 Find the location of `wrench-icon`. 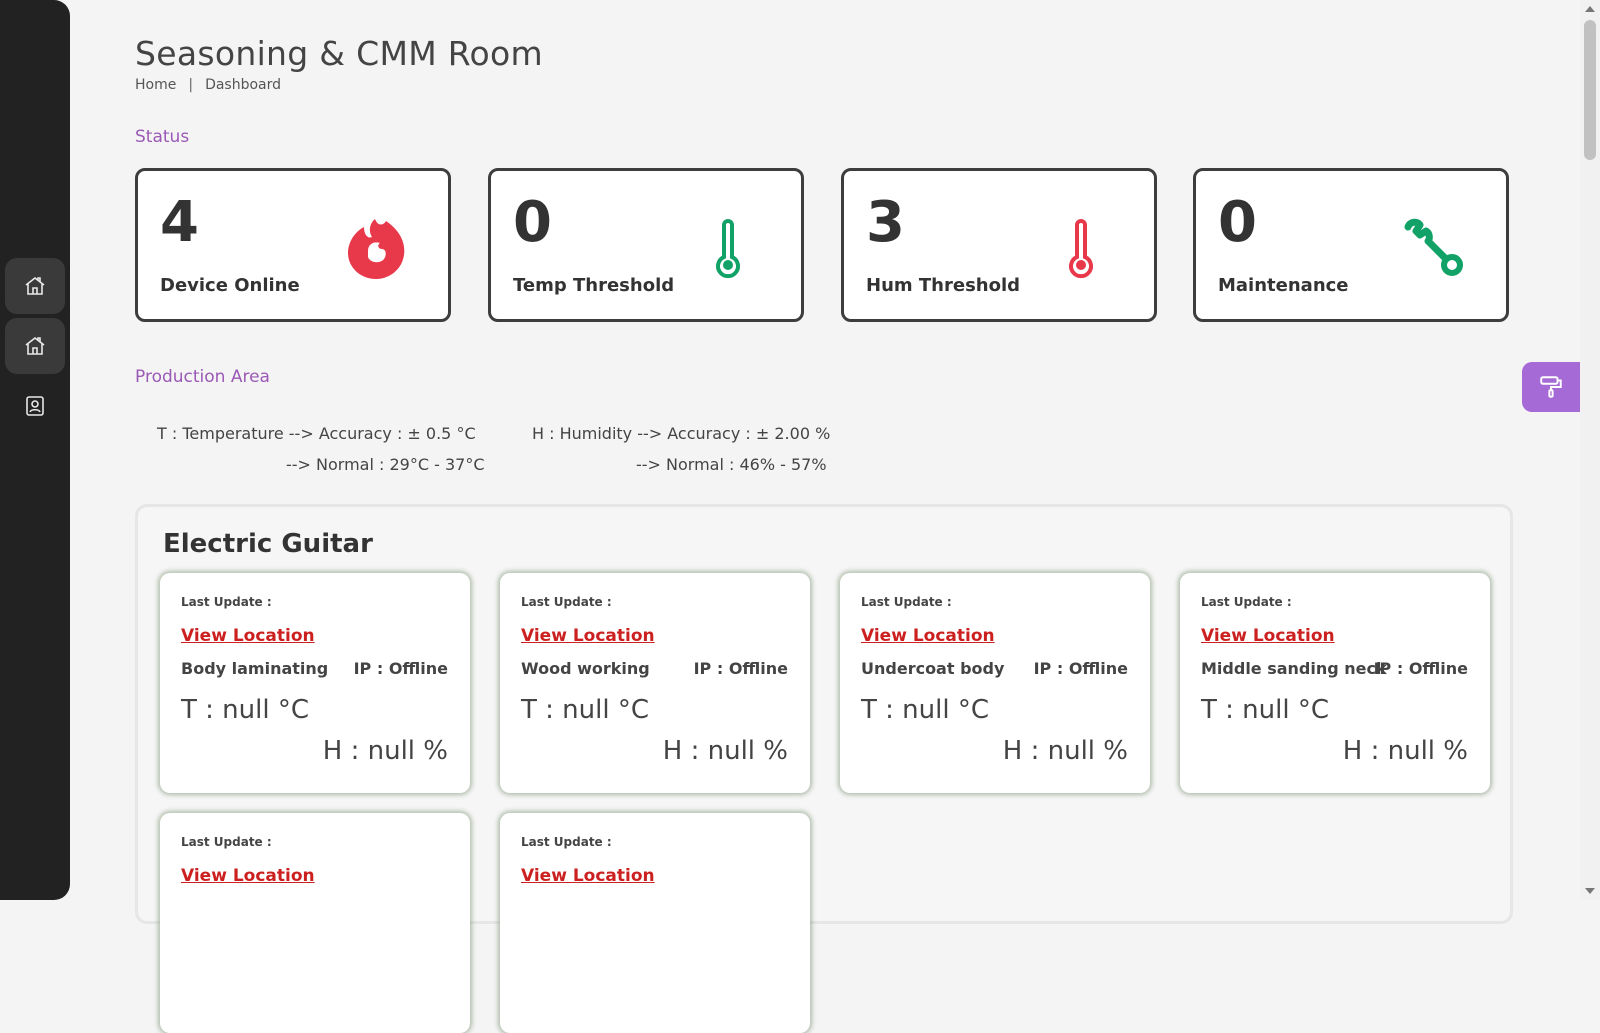

wrench-icon is located at coordinates (1433, 247).